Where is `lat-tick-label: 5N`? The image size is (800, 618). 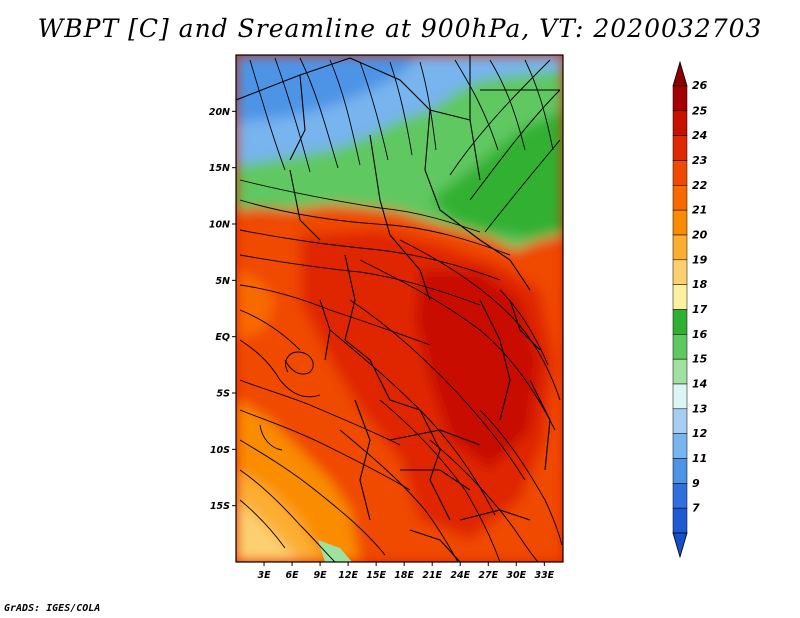 lat-tick-label: 5N is located at coordinates (222, 281).